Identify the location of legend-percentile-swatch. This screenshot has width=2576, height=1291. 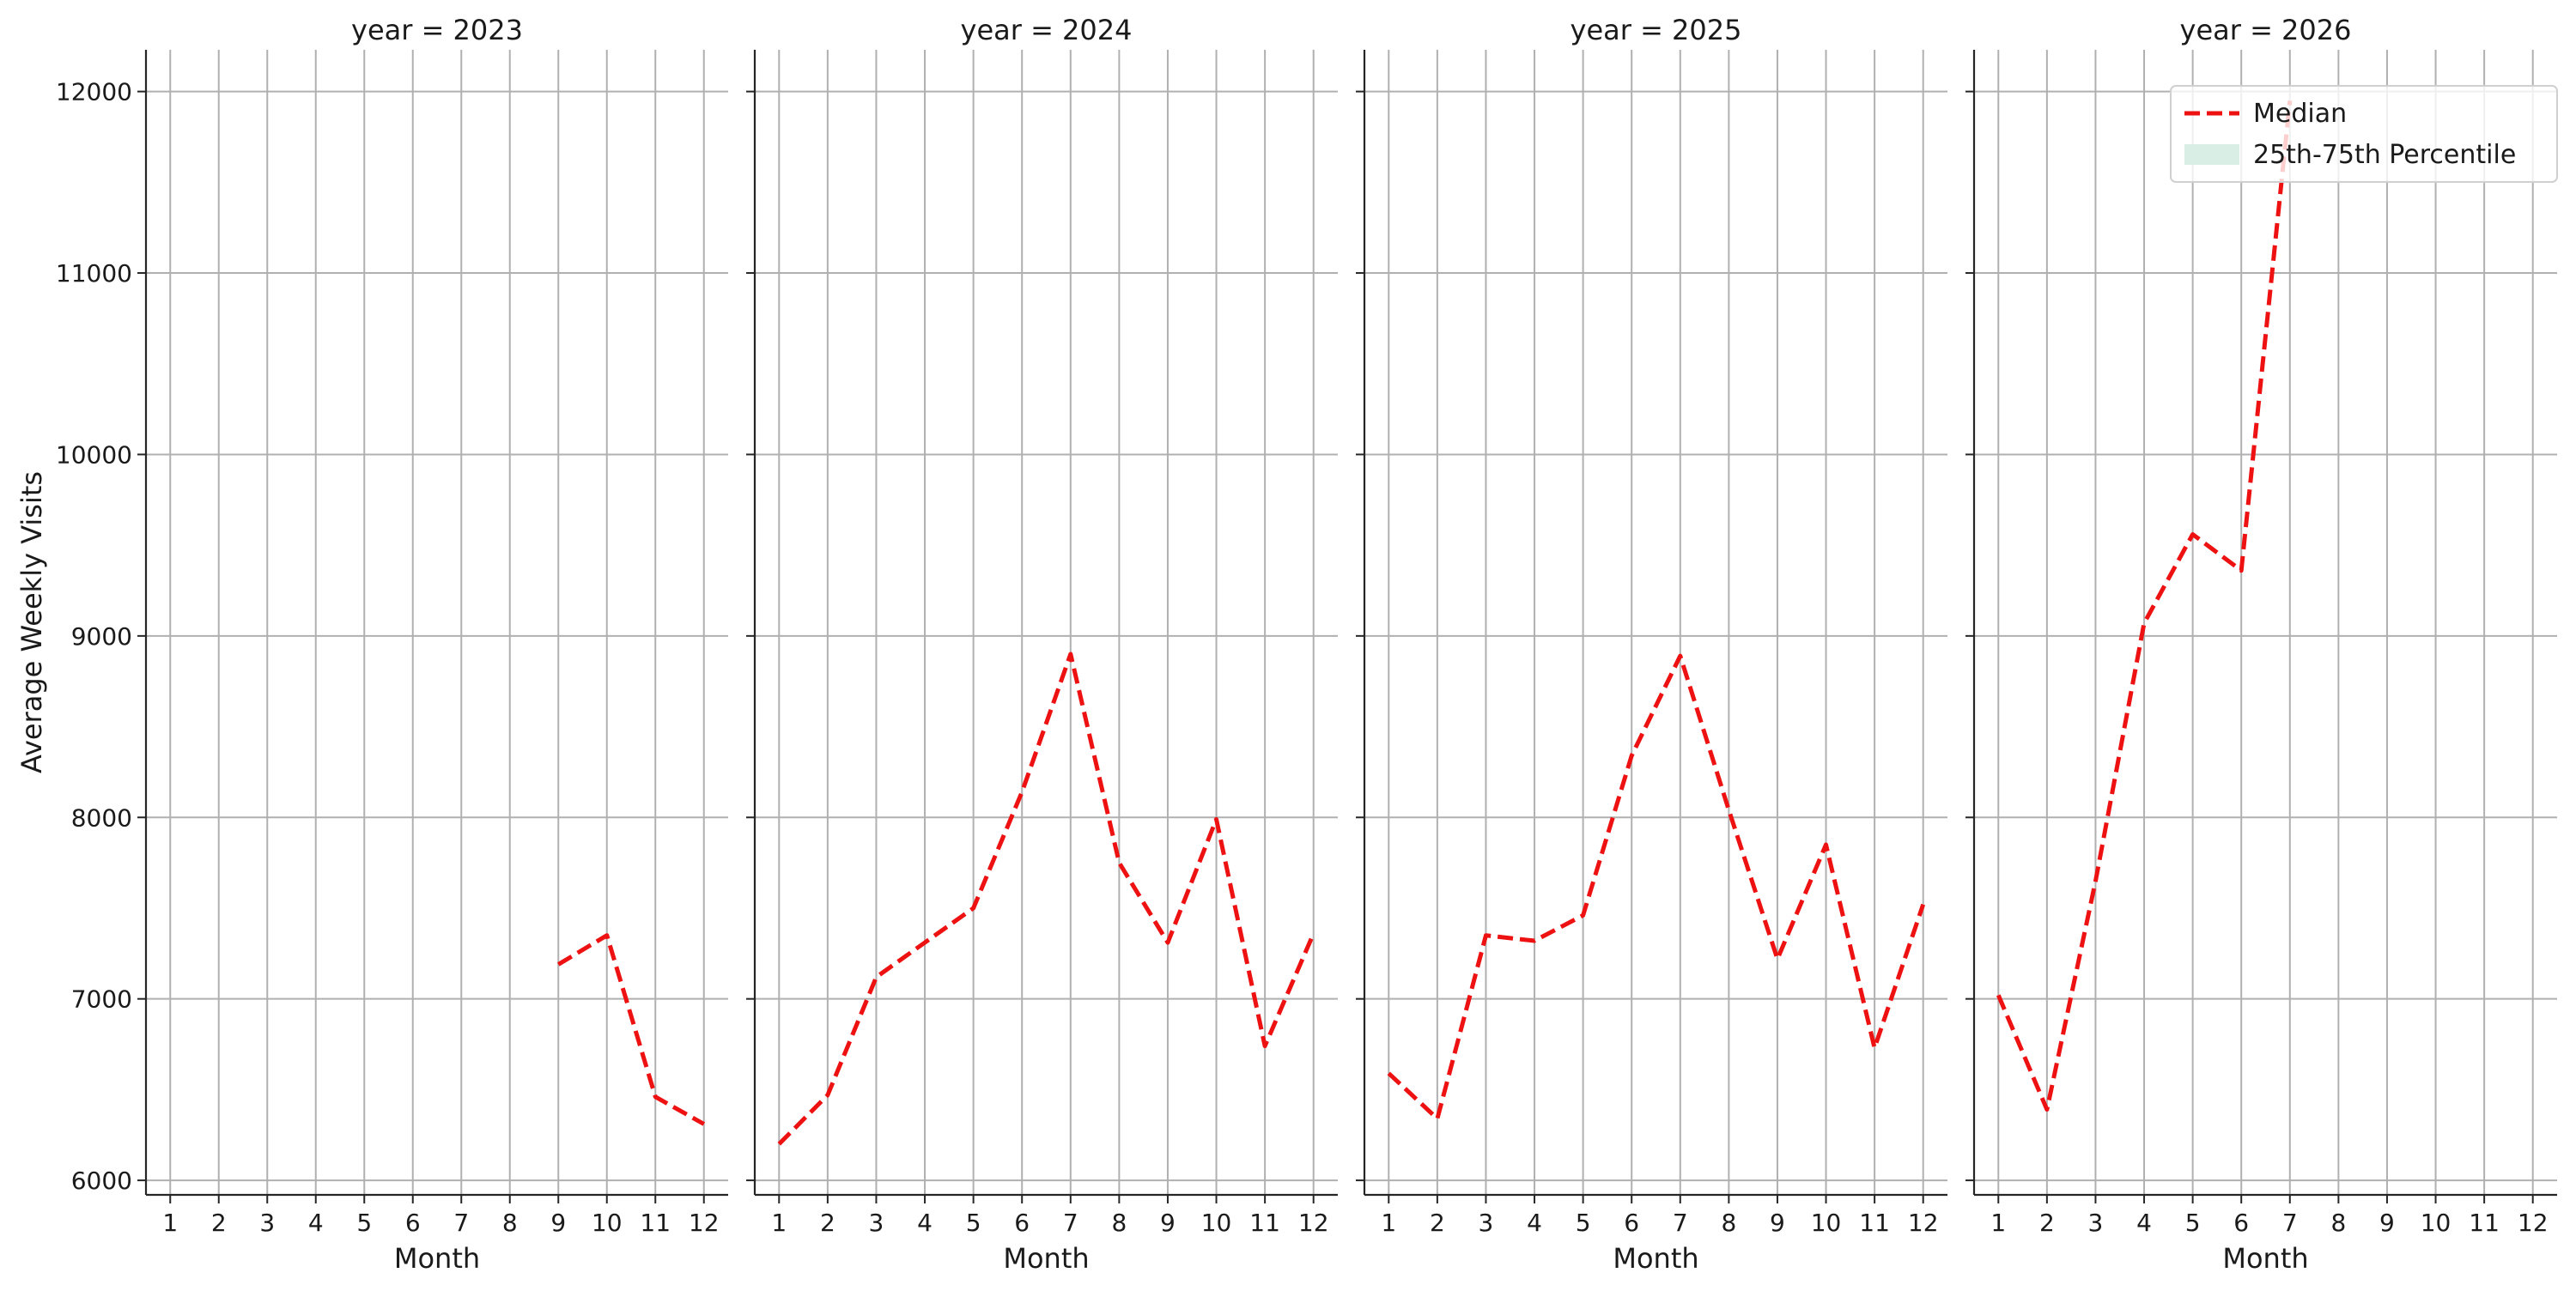
(2211, 155).